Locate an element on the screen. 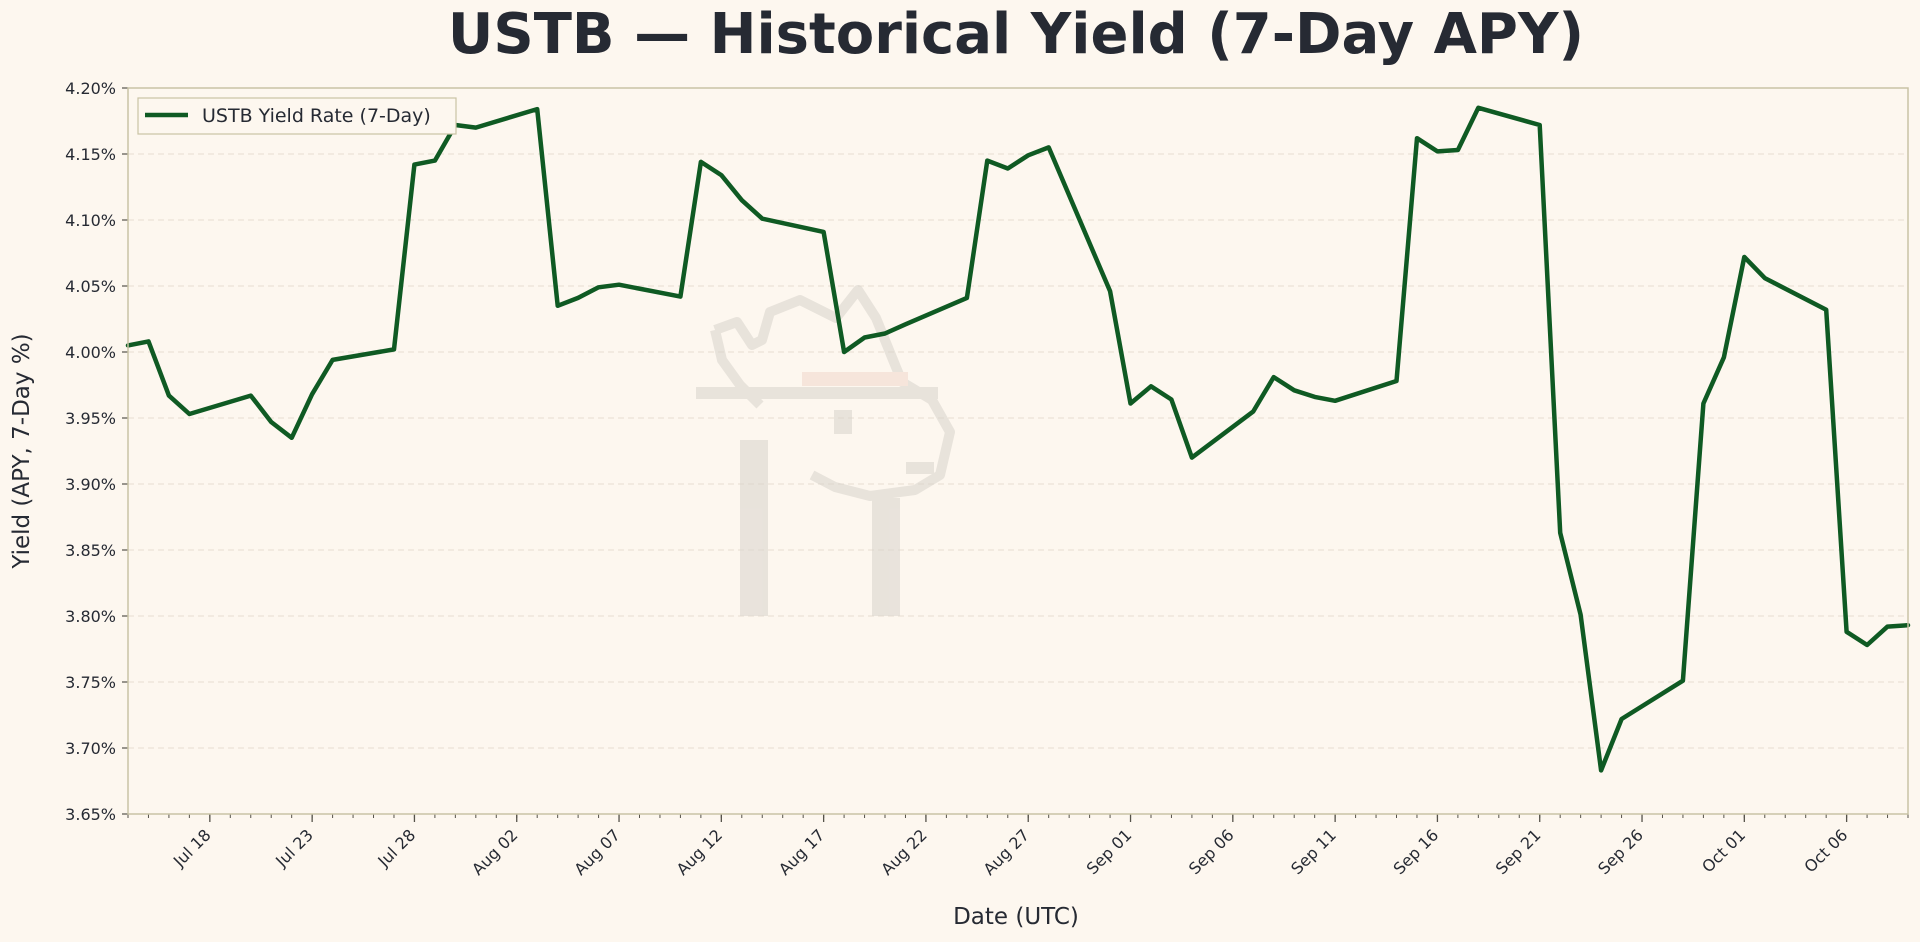 Image resolution: width=1920 pixels, height=942 pixels. y-tick-label: 3.65% is located at coordinates (90, 814).